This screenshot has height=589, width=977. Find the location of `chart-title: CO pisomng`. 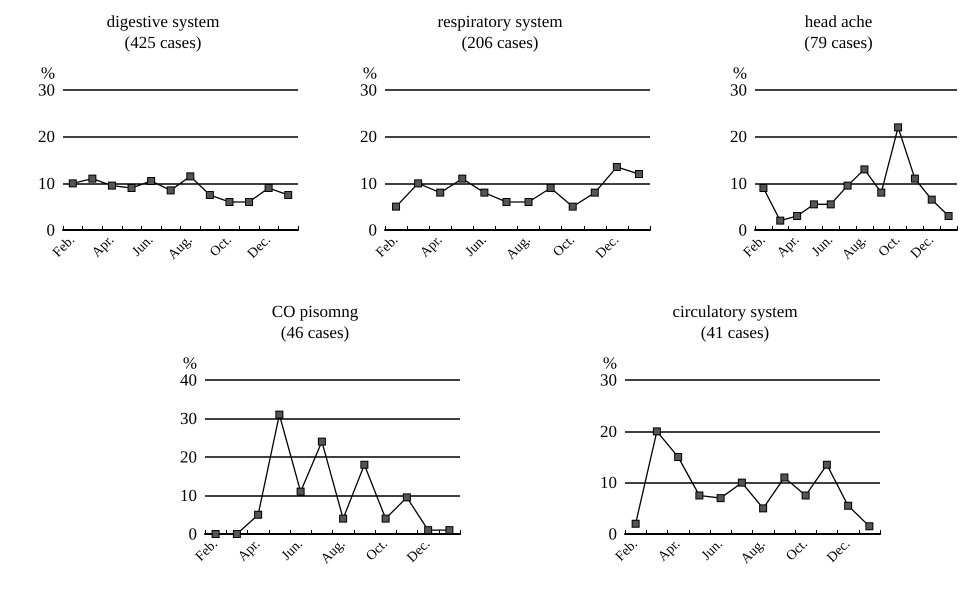

chart-title: CO pisomng is located at coordinates (315, 311).